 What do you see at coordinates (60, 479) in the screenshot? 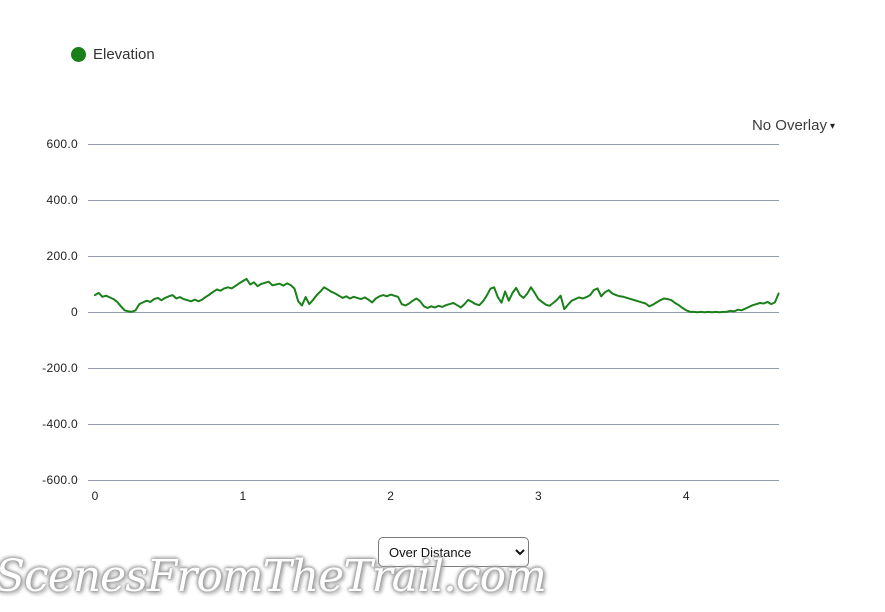
I see `y-axis-tick-label: -600.0` at bounding box center [60, 479].